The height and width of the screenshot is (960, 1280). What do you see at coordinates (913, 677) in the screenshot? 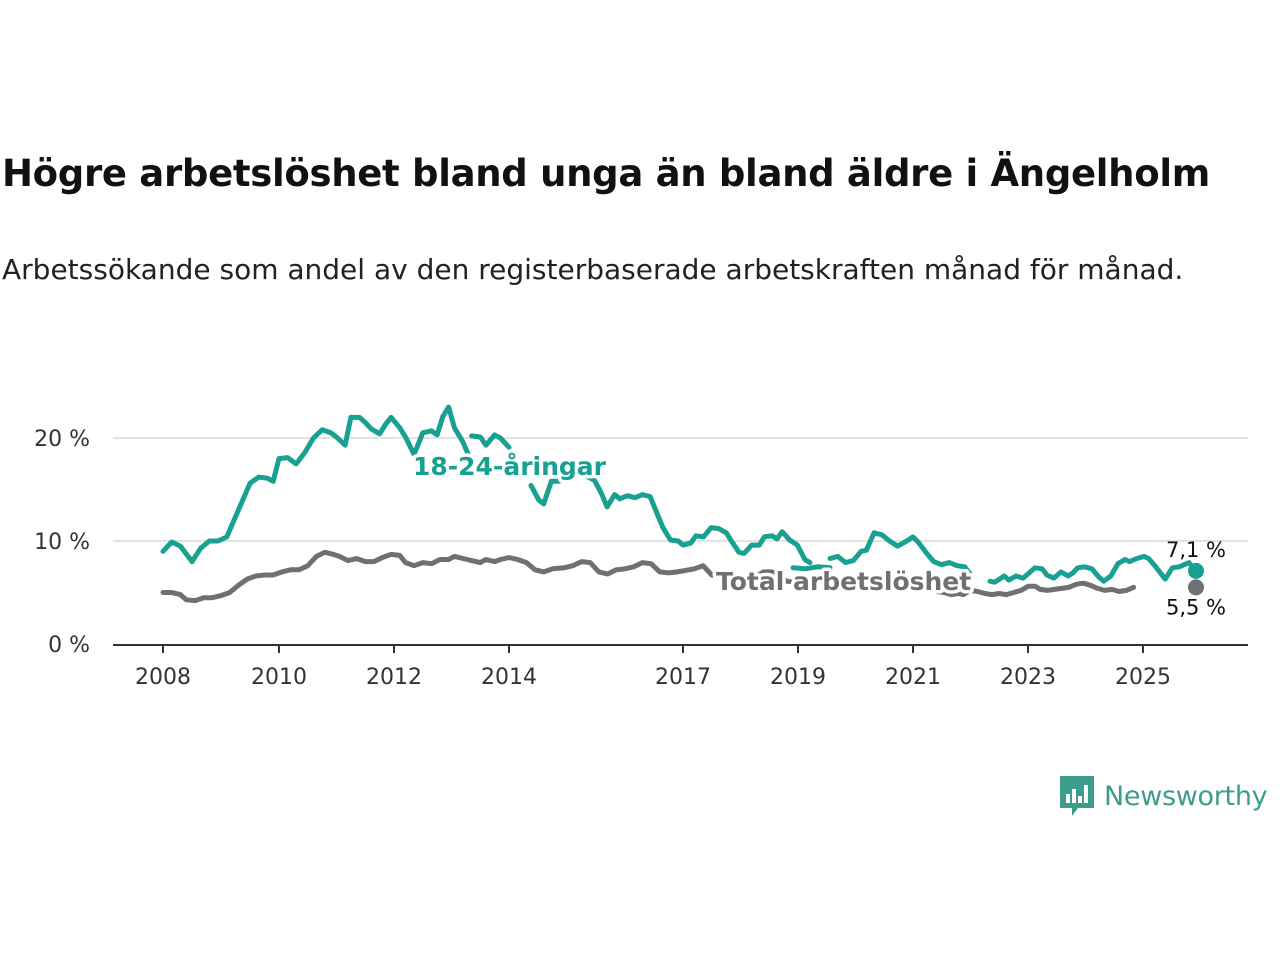
I see `x-tick-label: 2021` at bounding box center [913, 677].